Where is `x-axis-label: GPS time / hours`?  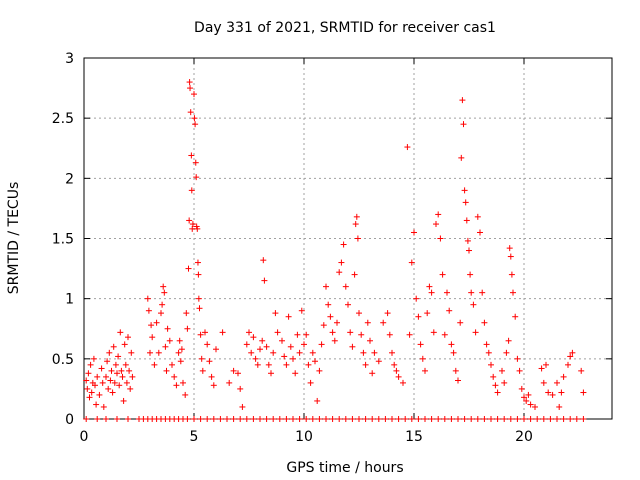 x-axis-label: GPS time / hours is located at coordinates (344, 468).